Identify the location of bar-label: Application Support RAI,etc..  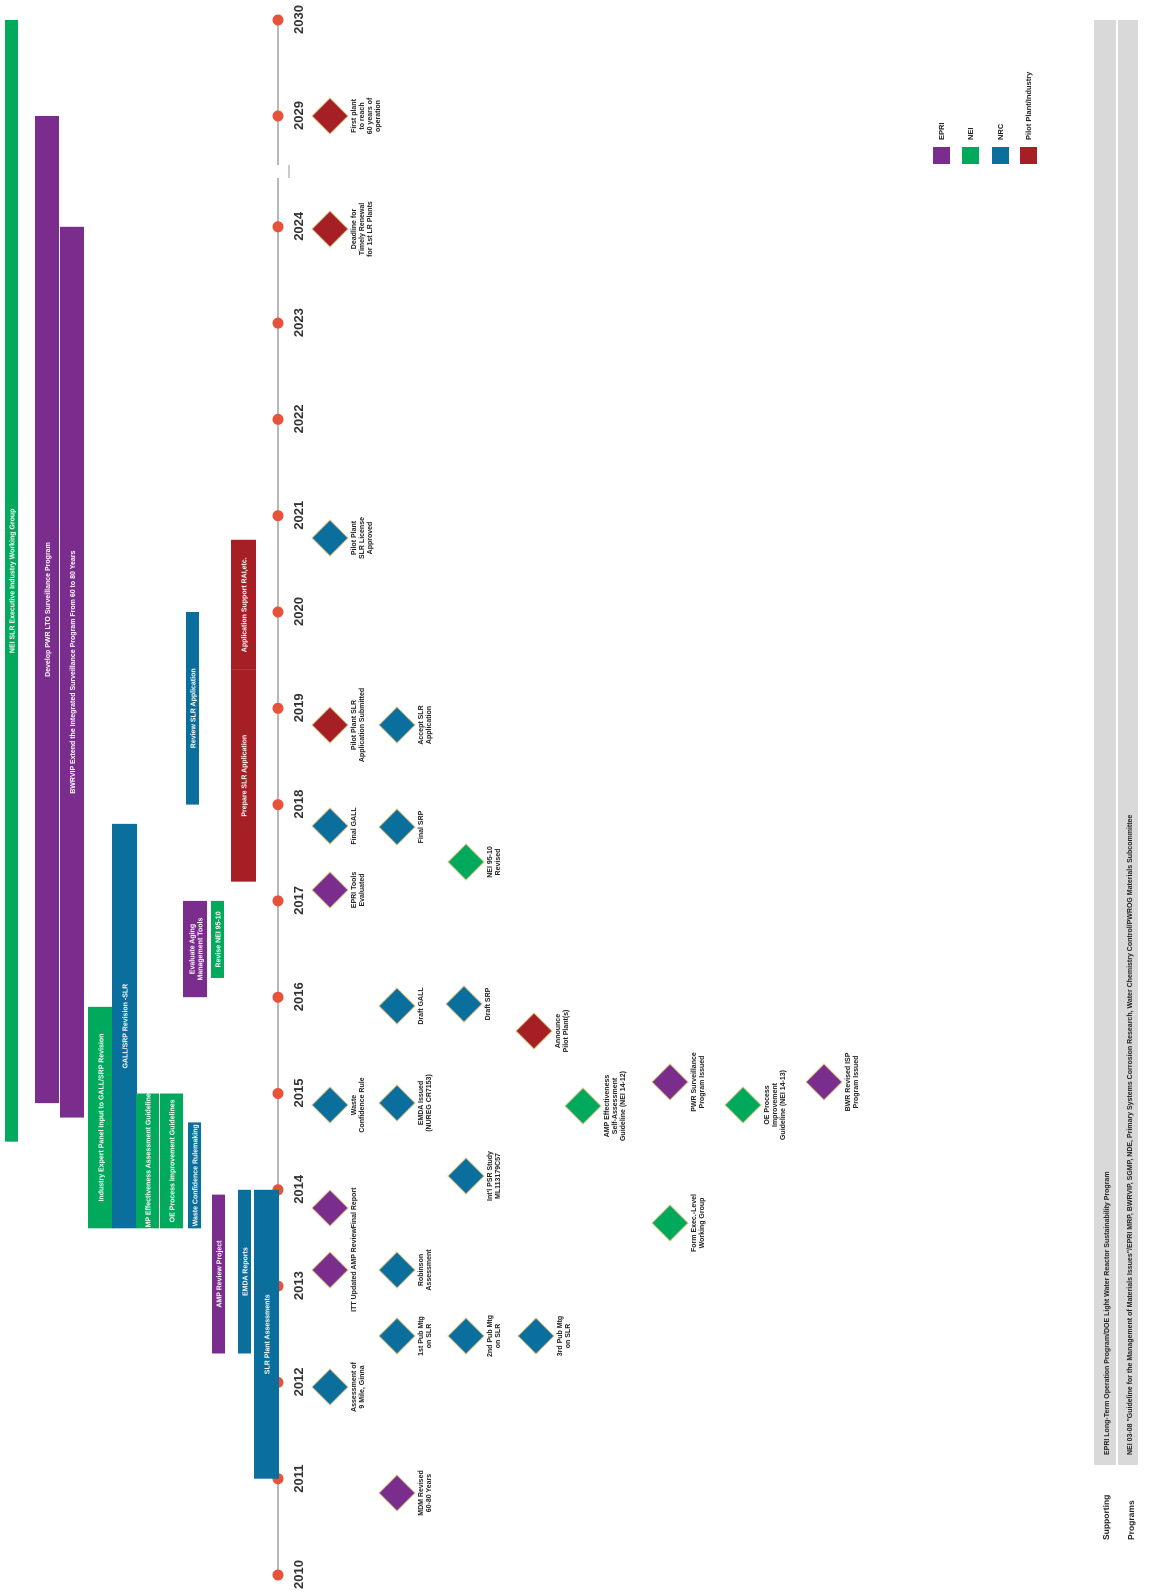
(245, 604).